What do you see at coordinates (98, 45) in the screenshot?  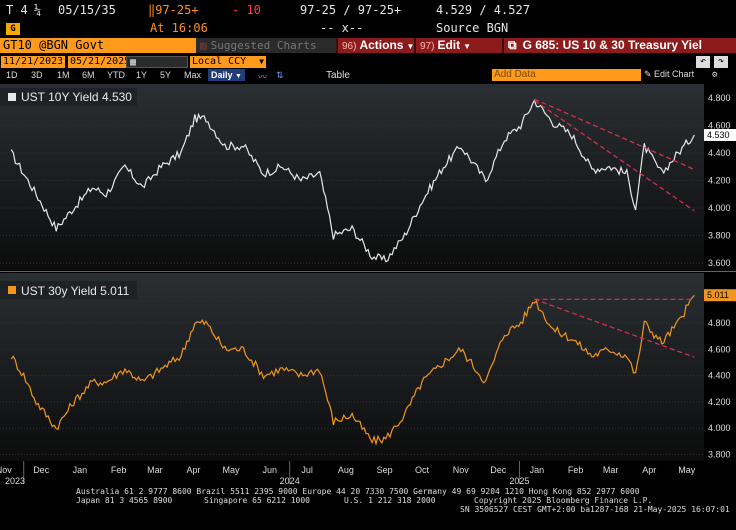 I see `ticker-input: GT10 @BGN Govt` at bounding box center [98, 45].